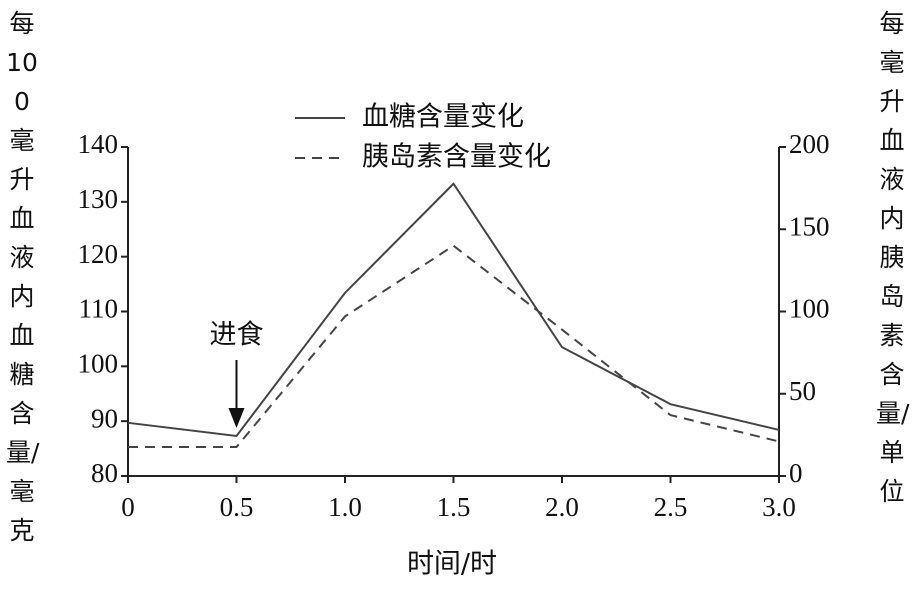 Image resolution: width=920 pixels, height=599 pixels. What do you see at coordinates (236, 418) in the screenshot?
I see `annotation-arrowhead` at bounding box center [236, 418].